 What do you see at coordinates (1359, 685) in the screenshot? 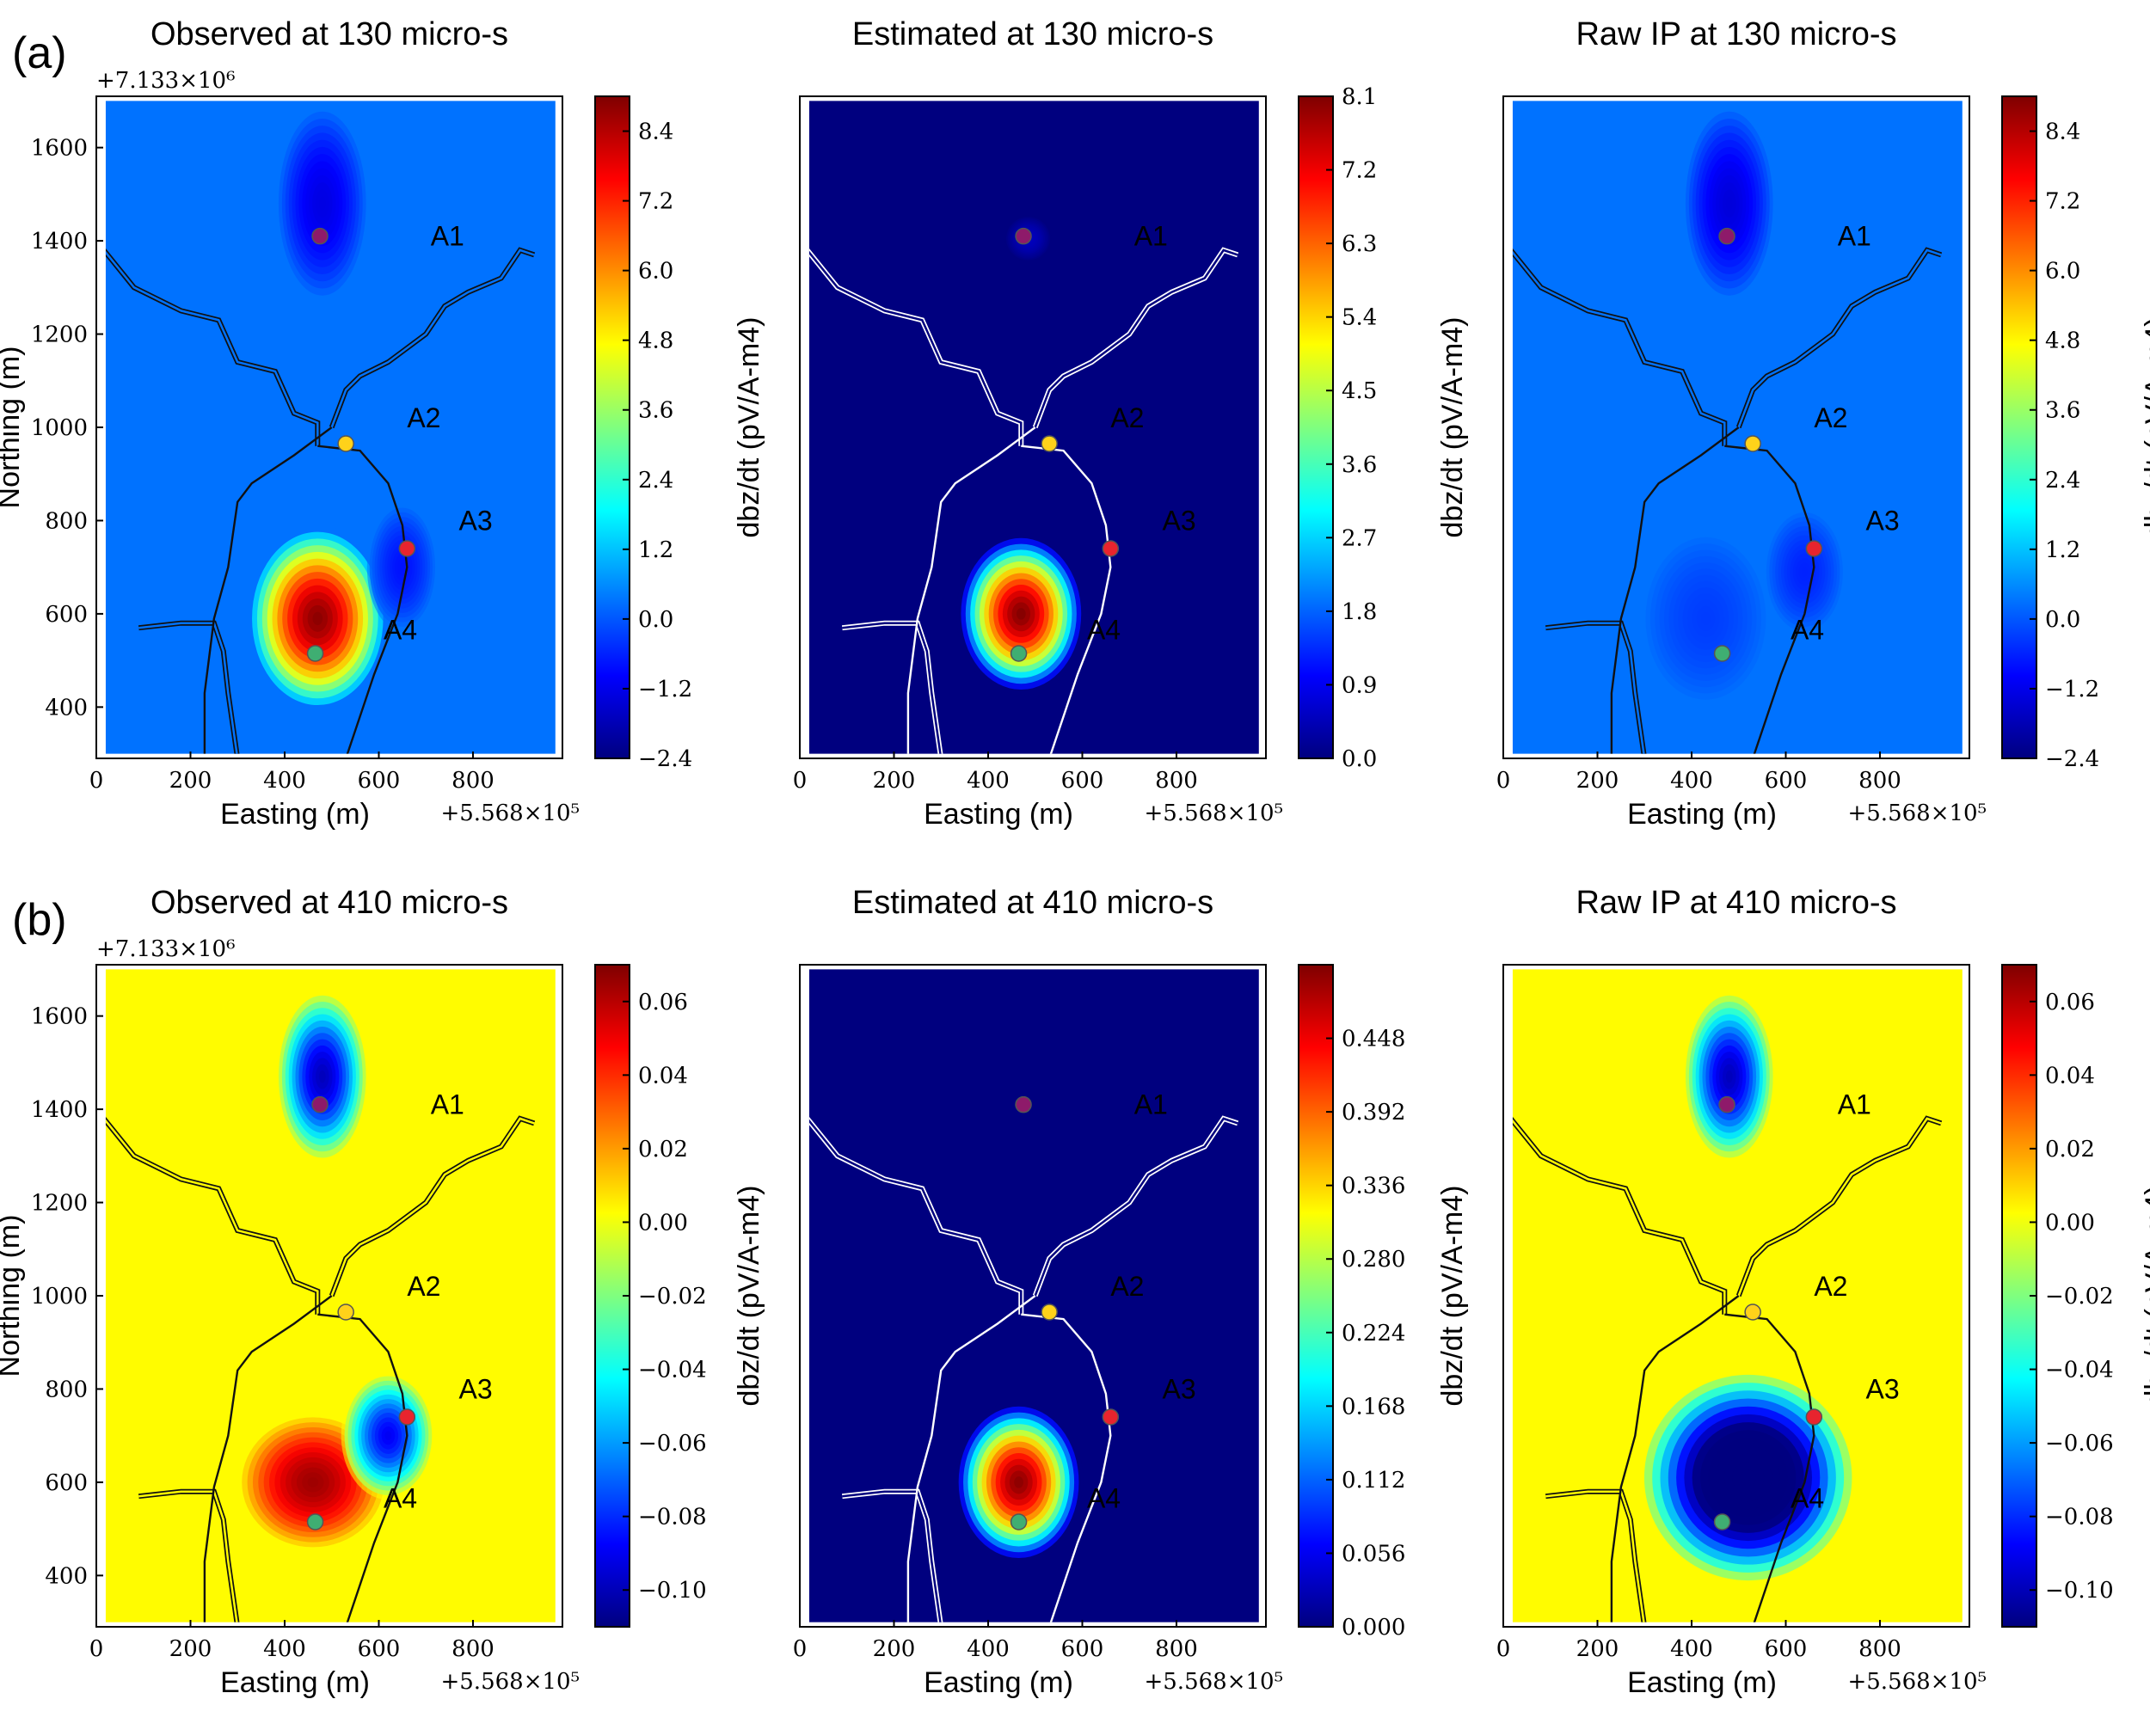
I see `colorbar-tick-label: 0.9` at bounding box center [1359, 685].